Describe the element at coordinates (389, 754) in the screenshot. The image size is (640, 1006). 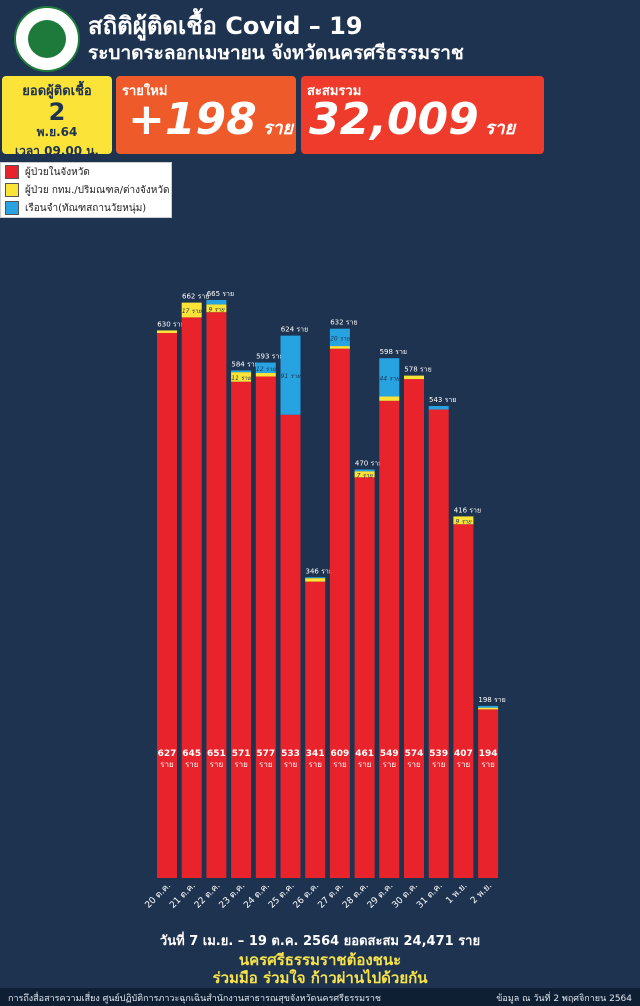
I see `province-value-label: 549` at that location.